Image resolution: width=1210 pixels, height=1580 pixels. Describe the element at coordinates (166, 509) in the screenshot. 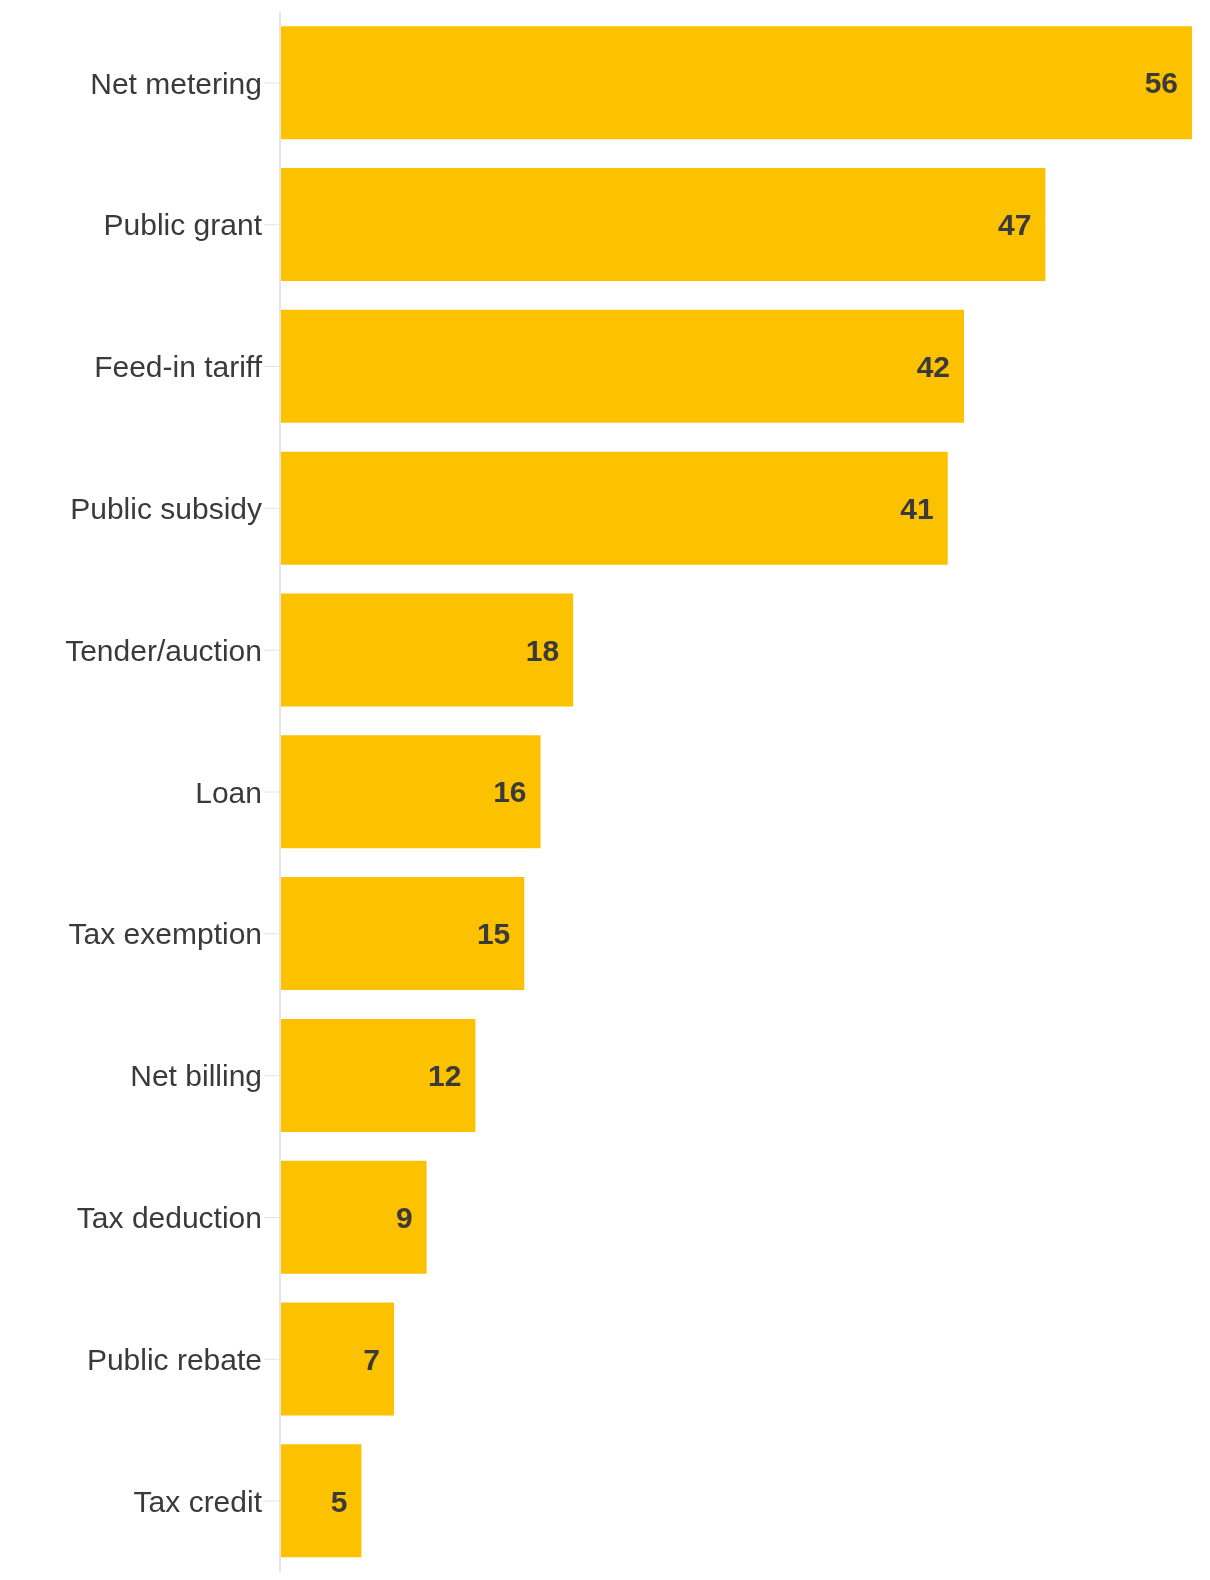

I see `y-tick-label: Public subsidy` at that location.